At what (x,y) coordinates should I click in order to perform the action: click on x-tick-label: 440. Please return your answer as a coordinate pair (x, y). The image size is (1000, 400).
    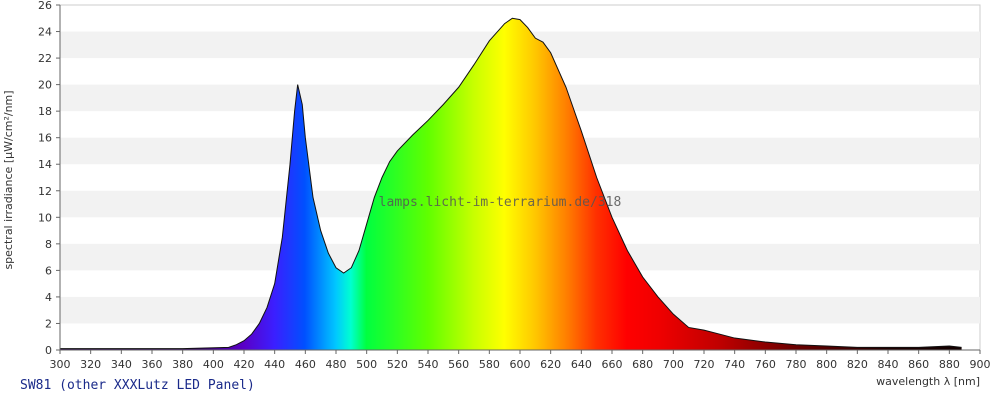
    Looking at the image, I should click on (274, 364).